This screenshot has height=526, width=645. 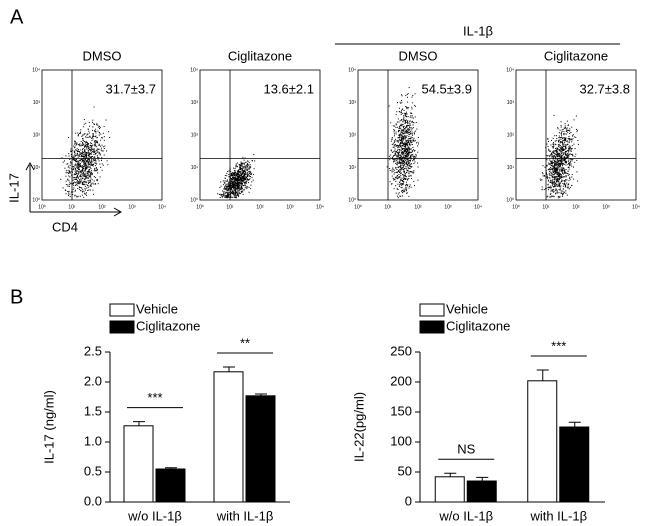 I want to click on flow-y-tick-label: 10⁴, so click(x=194, y=70).